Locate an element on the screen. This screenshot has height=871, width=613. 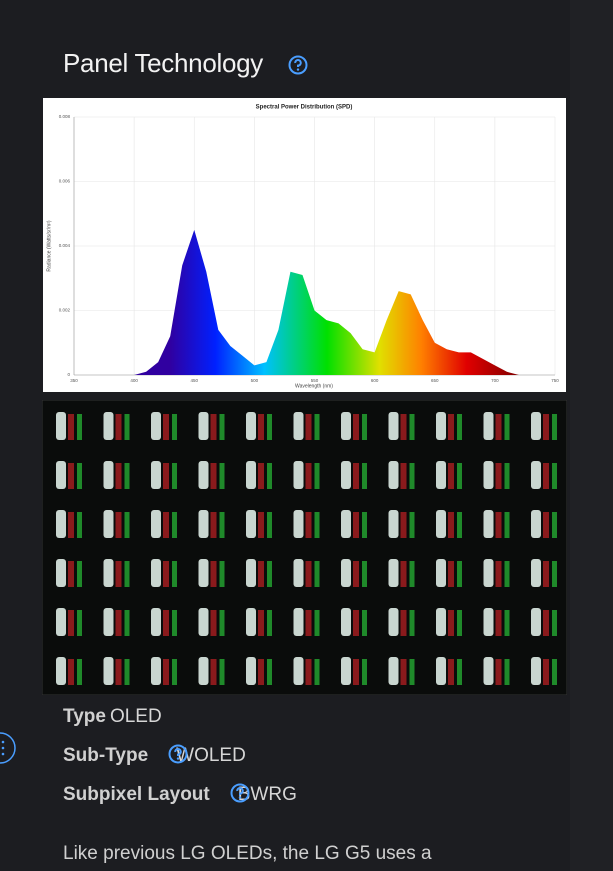
chart-title: Spectral Power Distribution (SPD) is located at coordinates (304, 108).